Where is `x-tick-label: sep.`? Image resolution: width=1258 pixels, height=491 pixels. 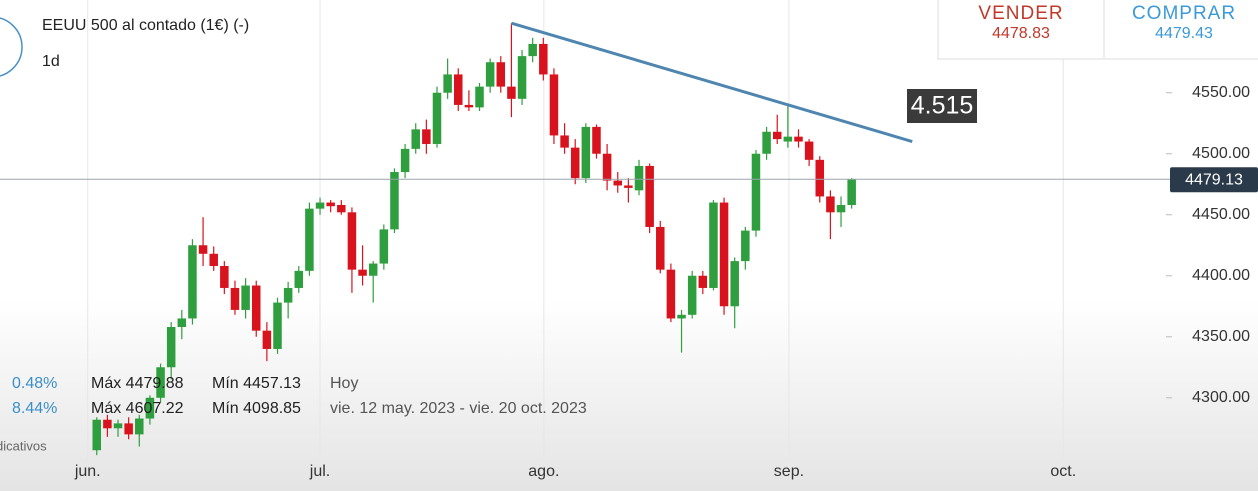 x-tick-label: sep. is located at coordinates (789, 471).